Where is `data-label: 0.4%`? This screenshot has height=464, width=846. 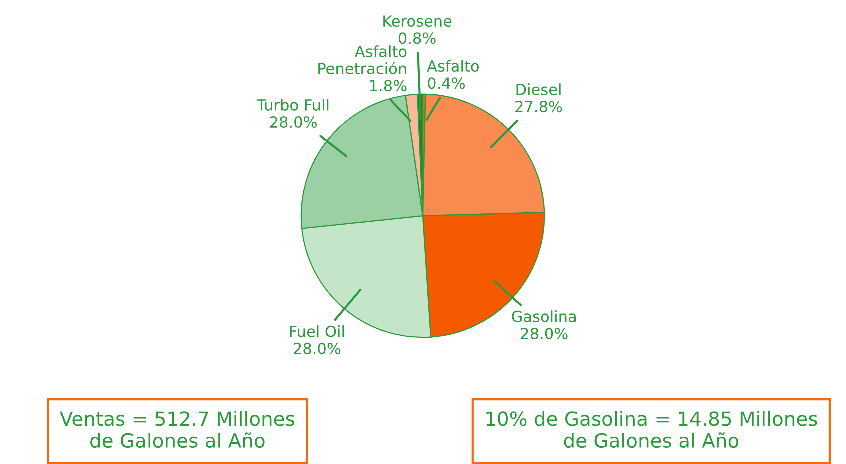 data-label: 0.4% is located at coordinates (447, 84).